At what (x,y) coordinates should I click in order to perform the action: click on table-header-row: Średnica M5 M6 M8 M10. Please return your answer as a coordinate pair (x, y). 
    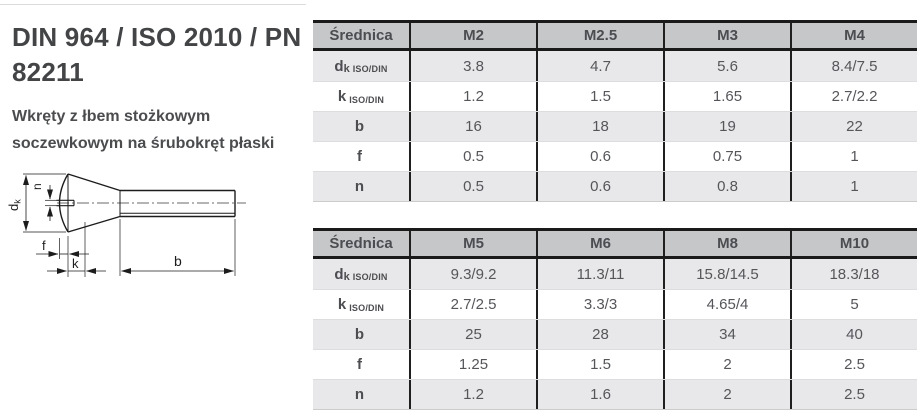
    Looking at the image, I should click on (615, 245).